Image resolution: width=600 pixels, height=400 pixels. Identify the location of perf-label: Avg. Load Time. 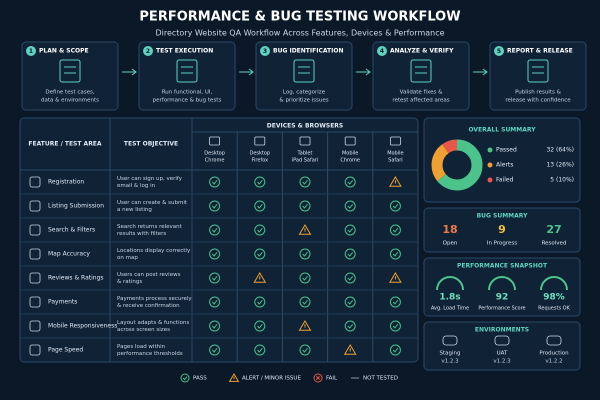
(450, 309).